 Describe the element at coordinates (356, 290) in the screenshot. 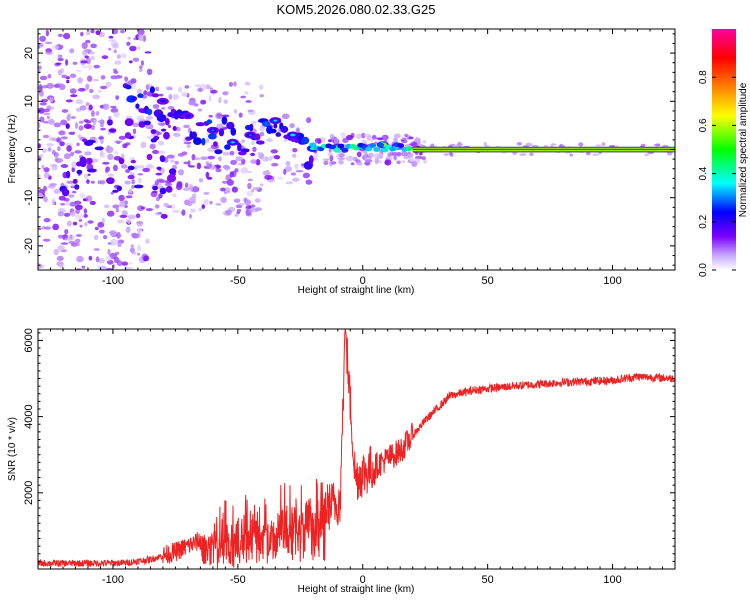

I see `spectrogram-x-label: Height of straight line (km)` at that location.